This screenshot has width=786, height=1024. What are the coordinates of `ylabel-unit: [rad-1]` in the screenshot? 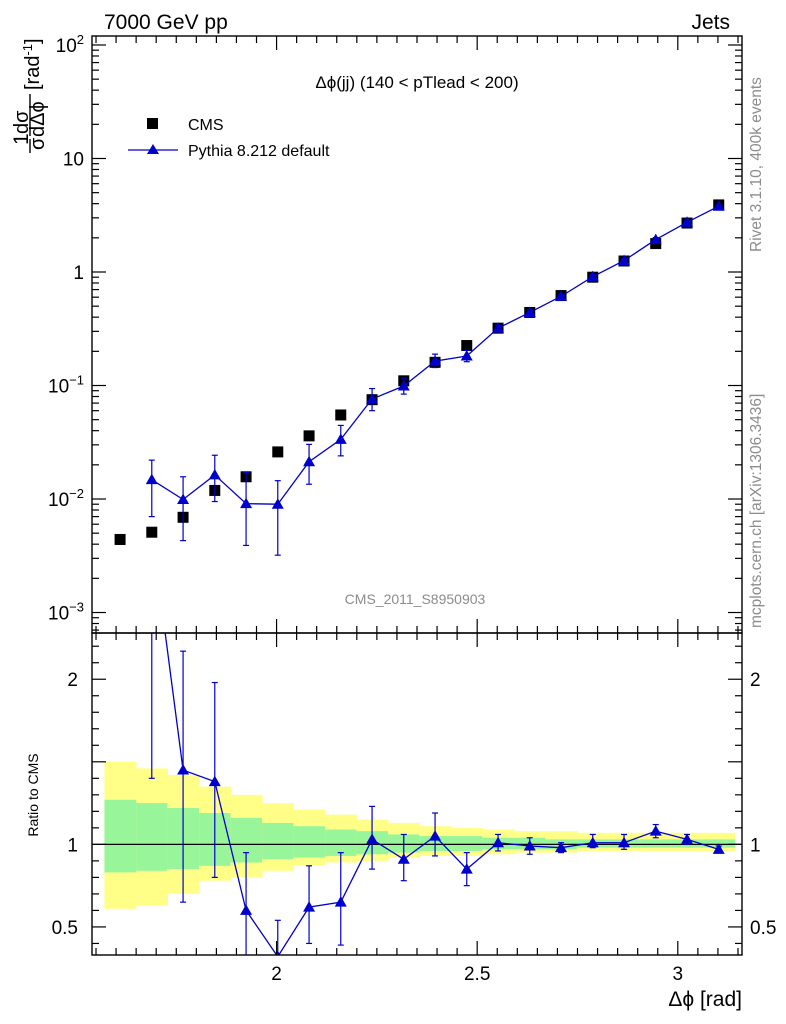 It's located at (32, 64).